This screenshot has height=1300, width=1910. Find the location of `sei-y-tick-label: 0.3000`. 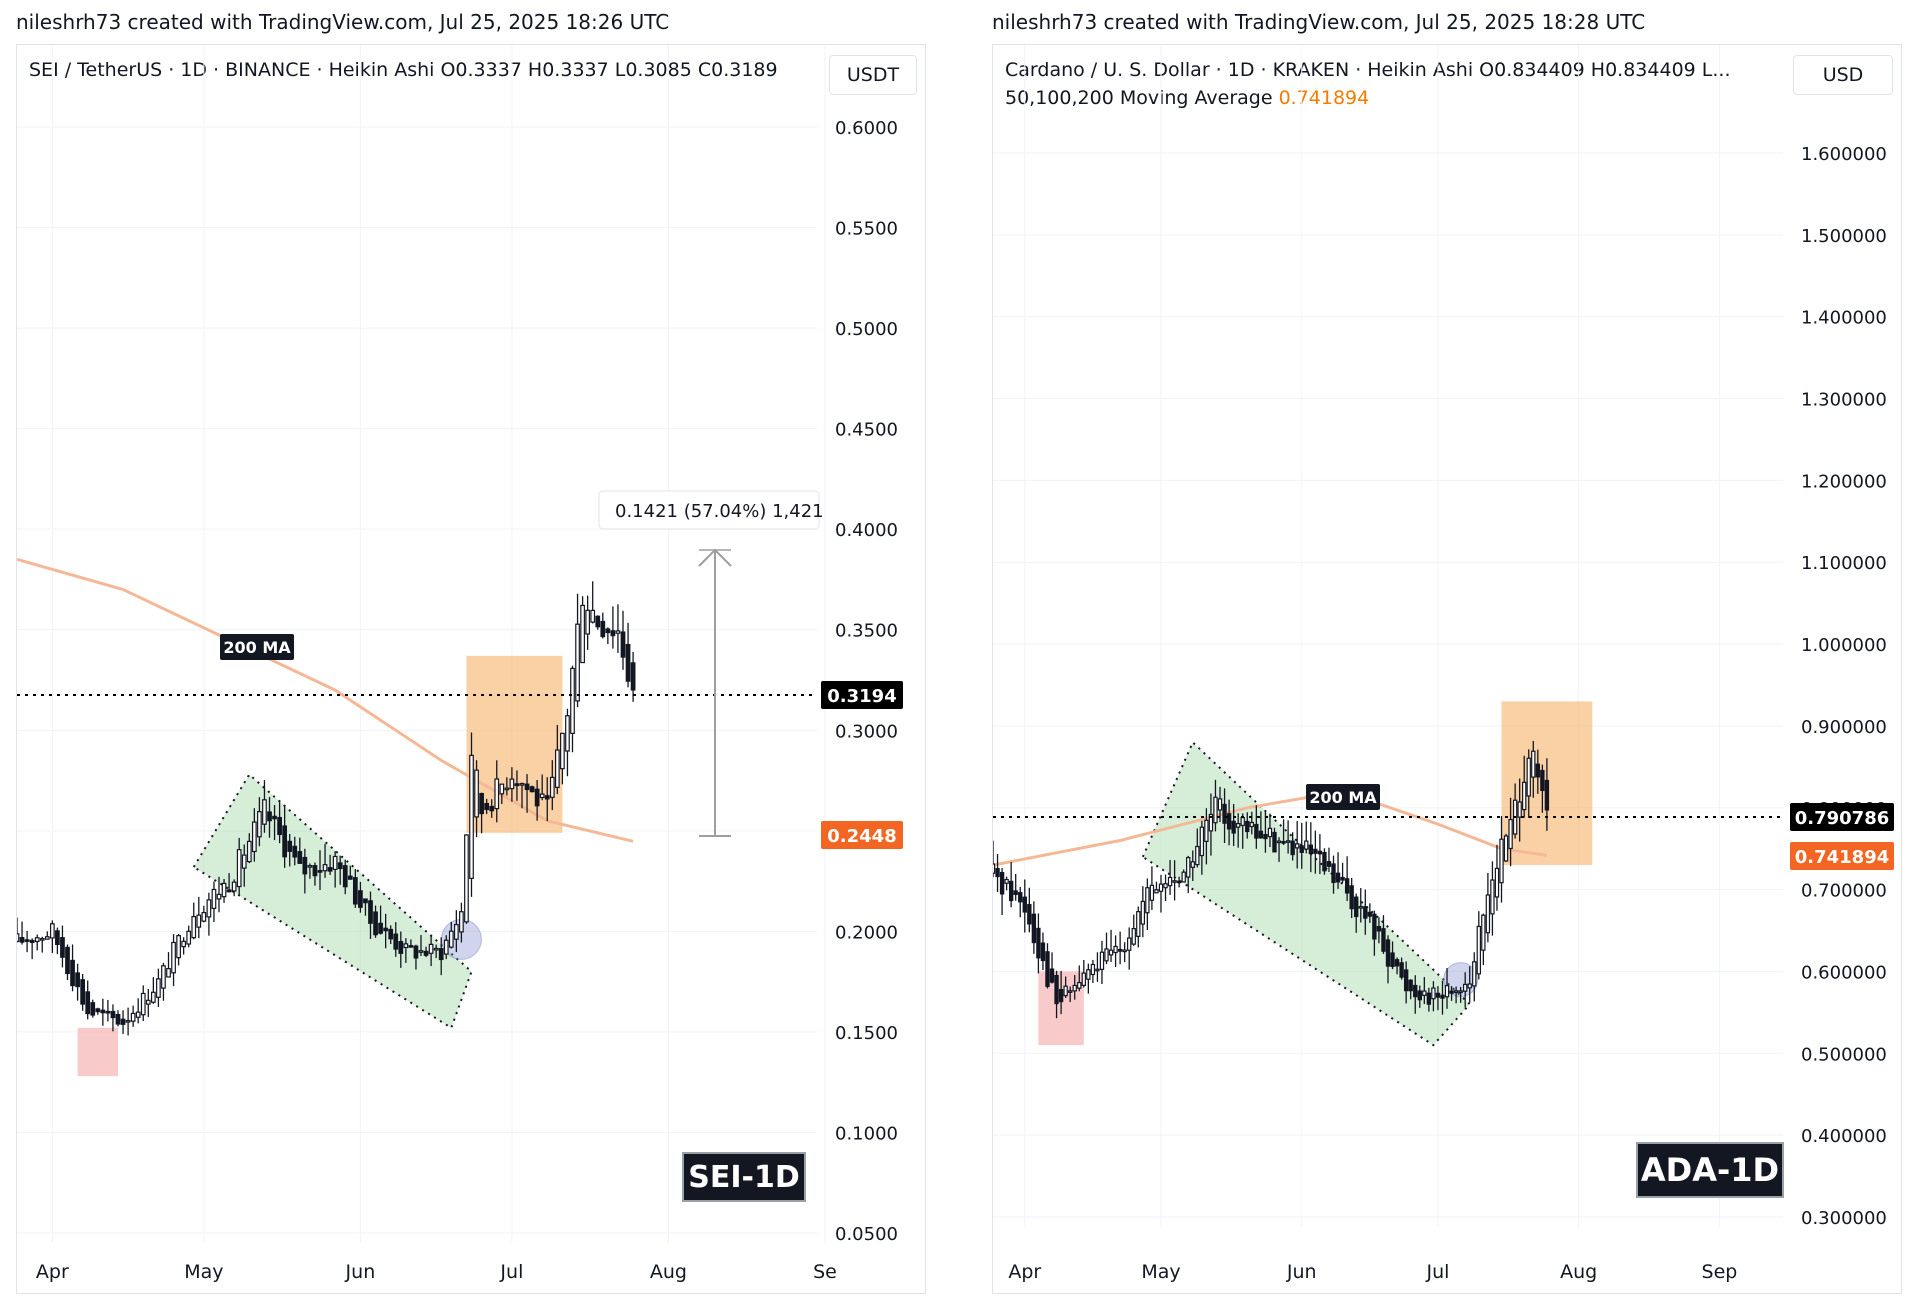

sei-y-tick-label: 0.3000 is located at coordinates (866, 731).